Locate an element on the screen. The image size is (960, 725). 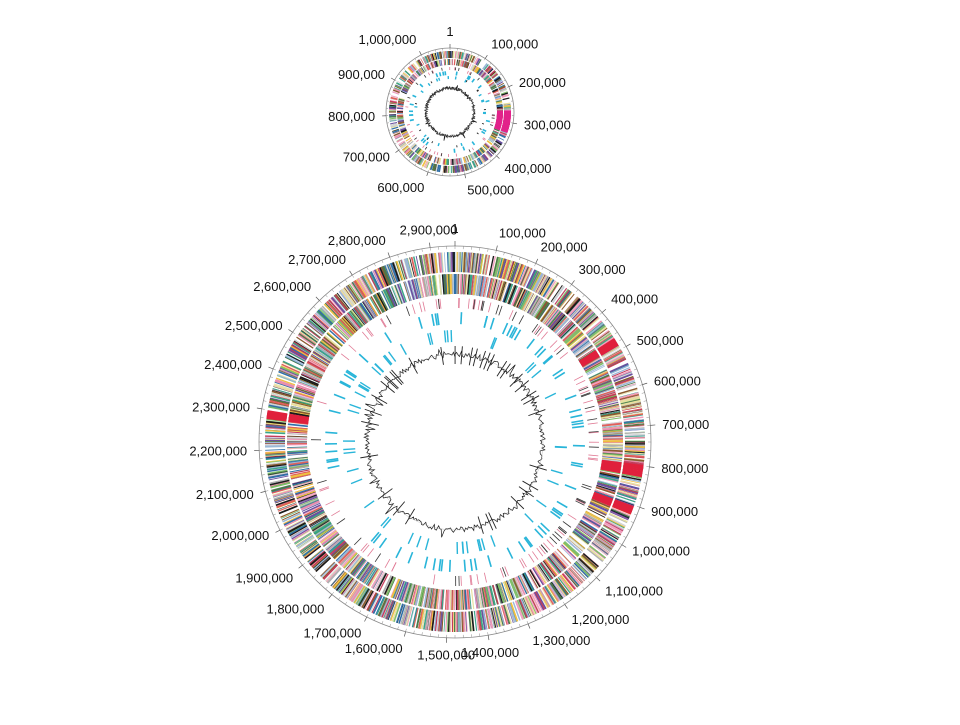
position-label: 700,000 is located at coordinates (685, 424).